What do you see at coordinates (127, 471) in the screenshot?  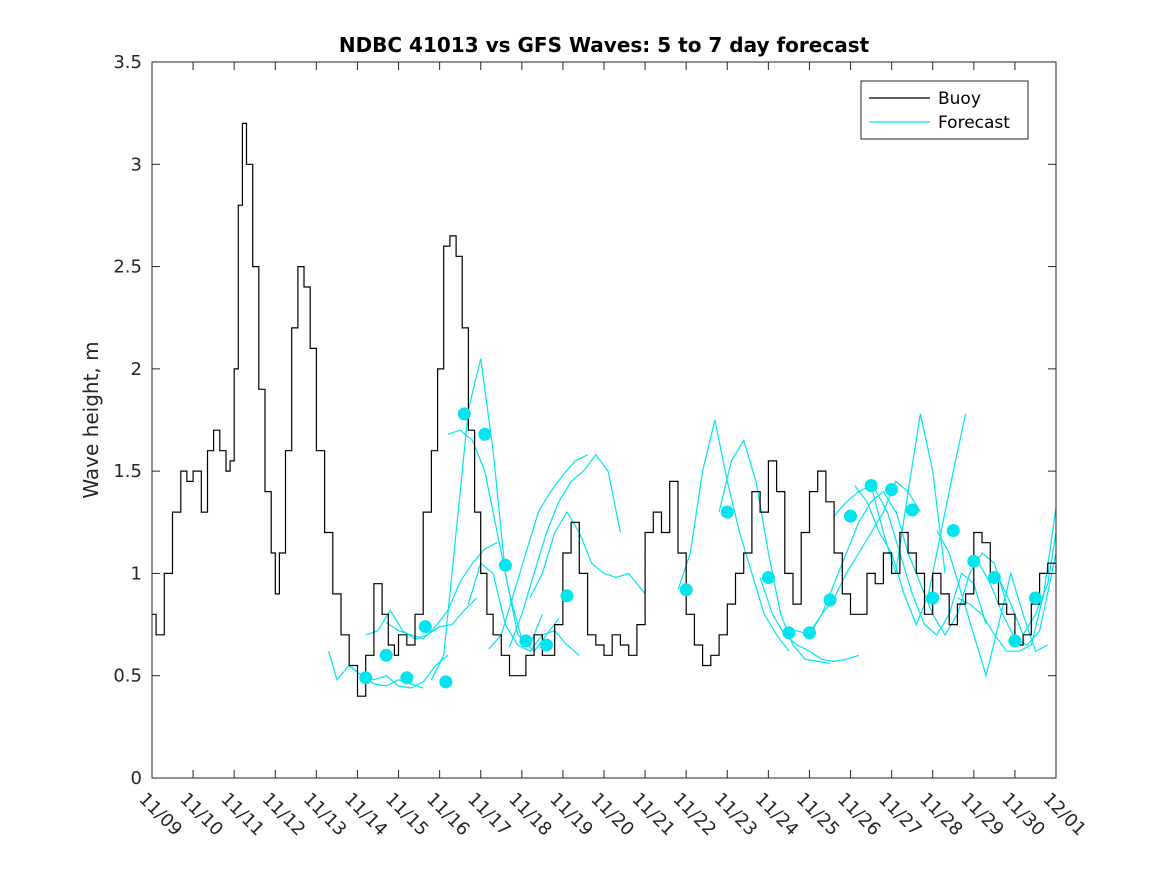 I see `y-tick-label: 1.5` at bounding box center [127, 471].